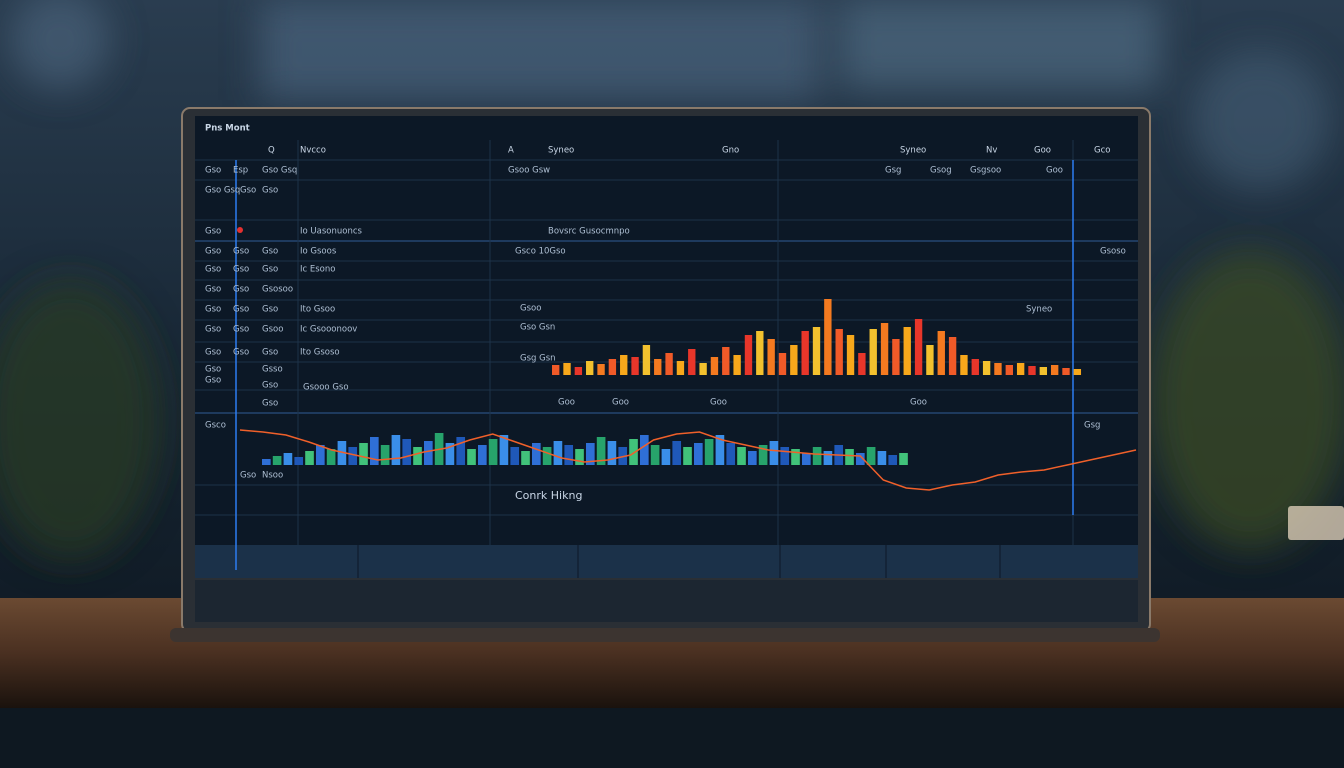  What do you see at coordinates (666, 561) in the screenshot?
I see `footer-bar` at bounding box center [666, 561].